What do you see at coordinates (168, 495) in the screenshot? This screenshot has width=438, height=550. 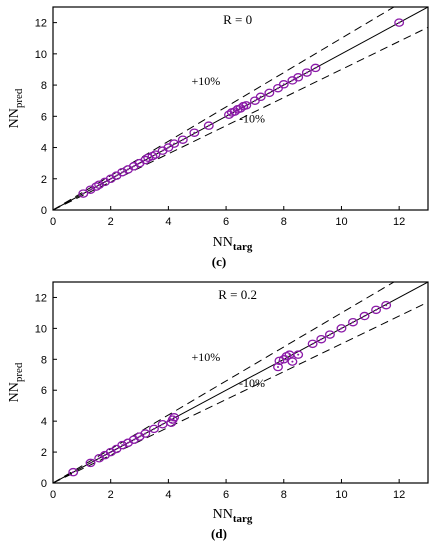 I see `x-tick-label: 4` at bounding box center [168, 495].